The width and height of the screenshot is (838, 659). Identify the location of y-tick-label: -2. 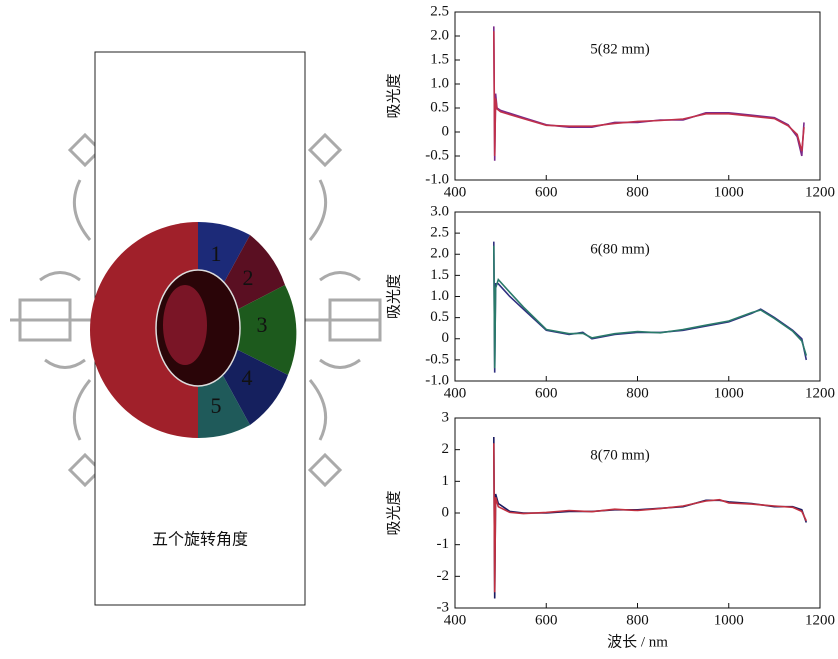
(443, 576).